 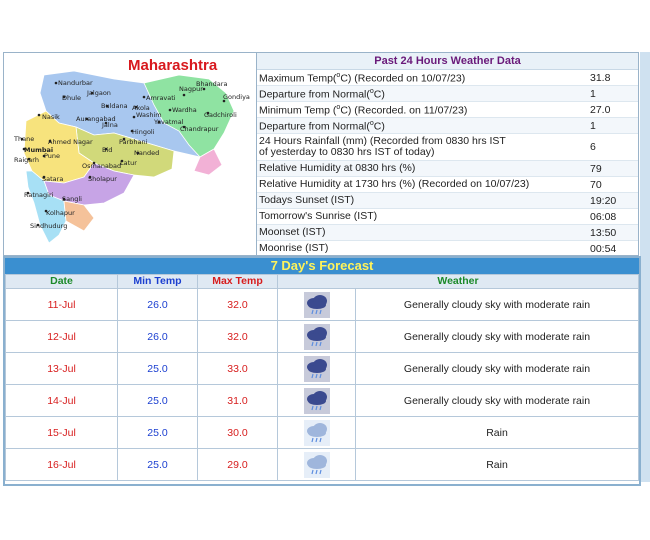 What do you see at coordinates (39, 195) in the screenshot?
I see `city-label-ratnagiri: Ratnagiri` at bounding box center [39, 195].